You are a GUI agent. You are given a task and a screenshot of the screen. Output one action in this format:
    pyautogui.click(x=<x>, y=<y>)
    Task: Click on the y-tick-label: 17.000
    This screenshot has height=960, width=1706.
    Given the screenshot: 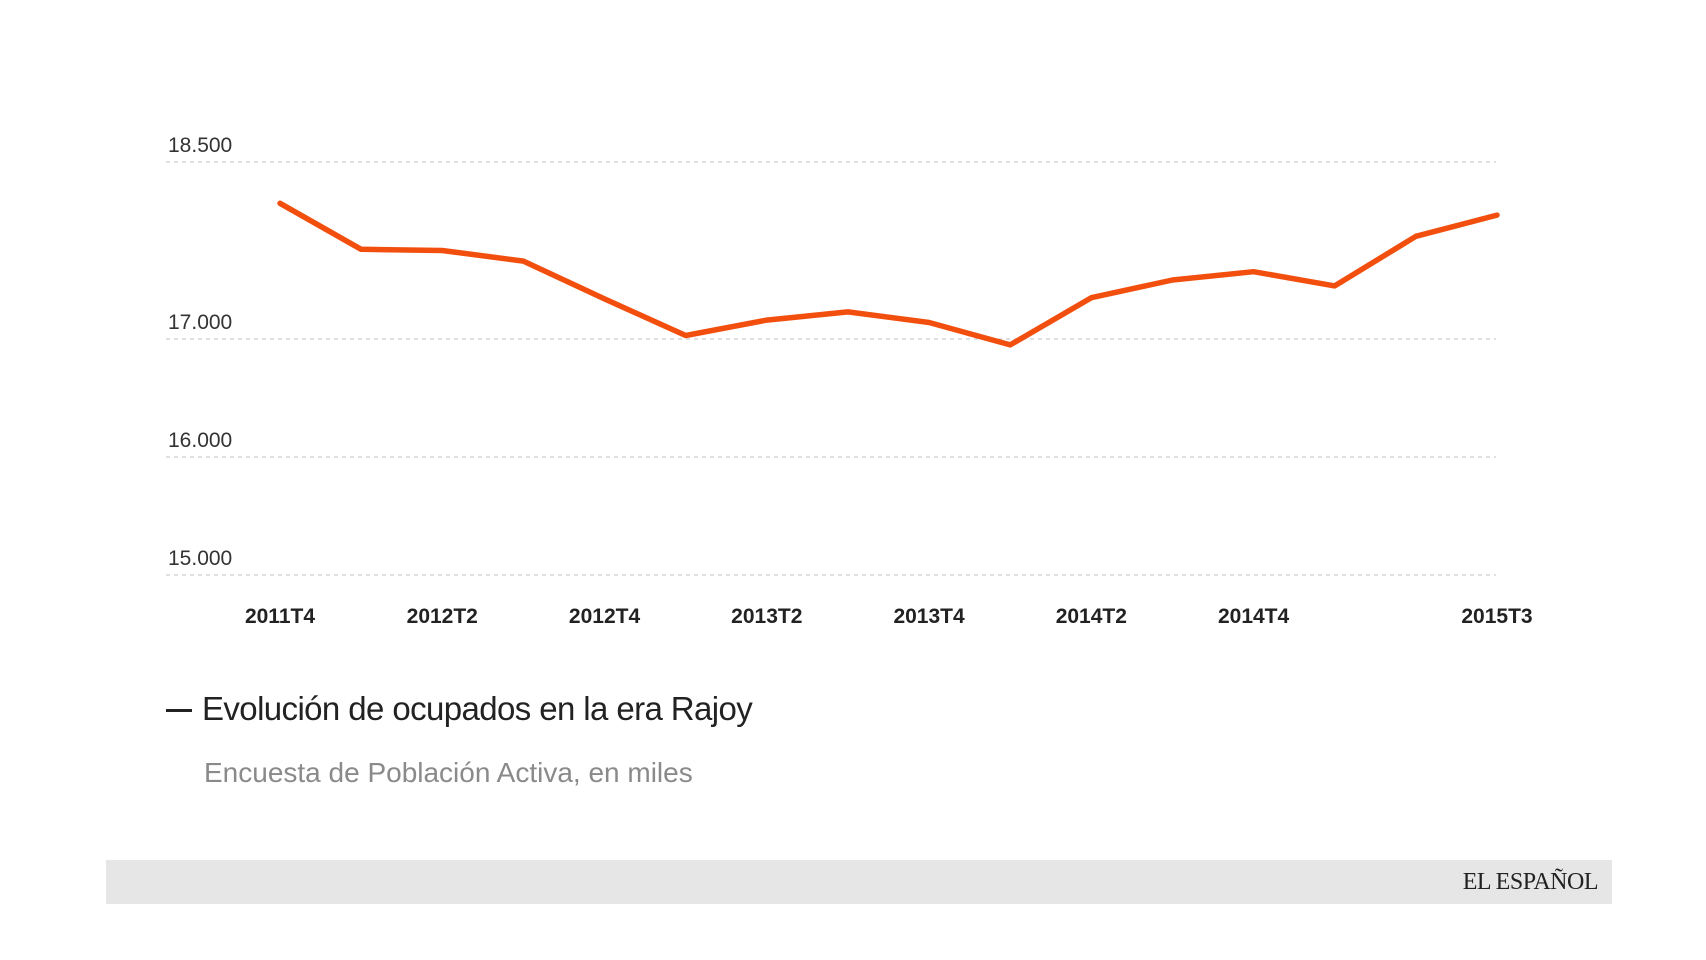 What is the action you would take?
    pyautogui.click(x=200, y=322)
    